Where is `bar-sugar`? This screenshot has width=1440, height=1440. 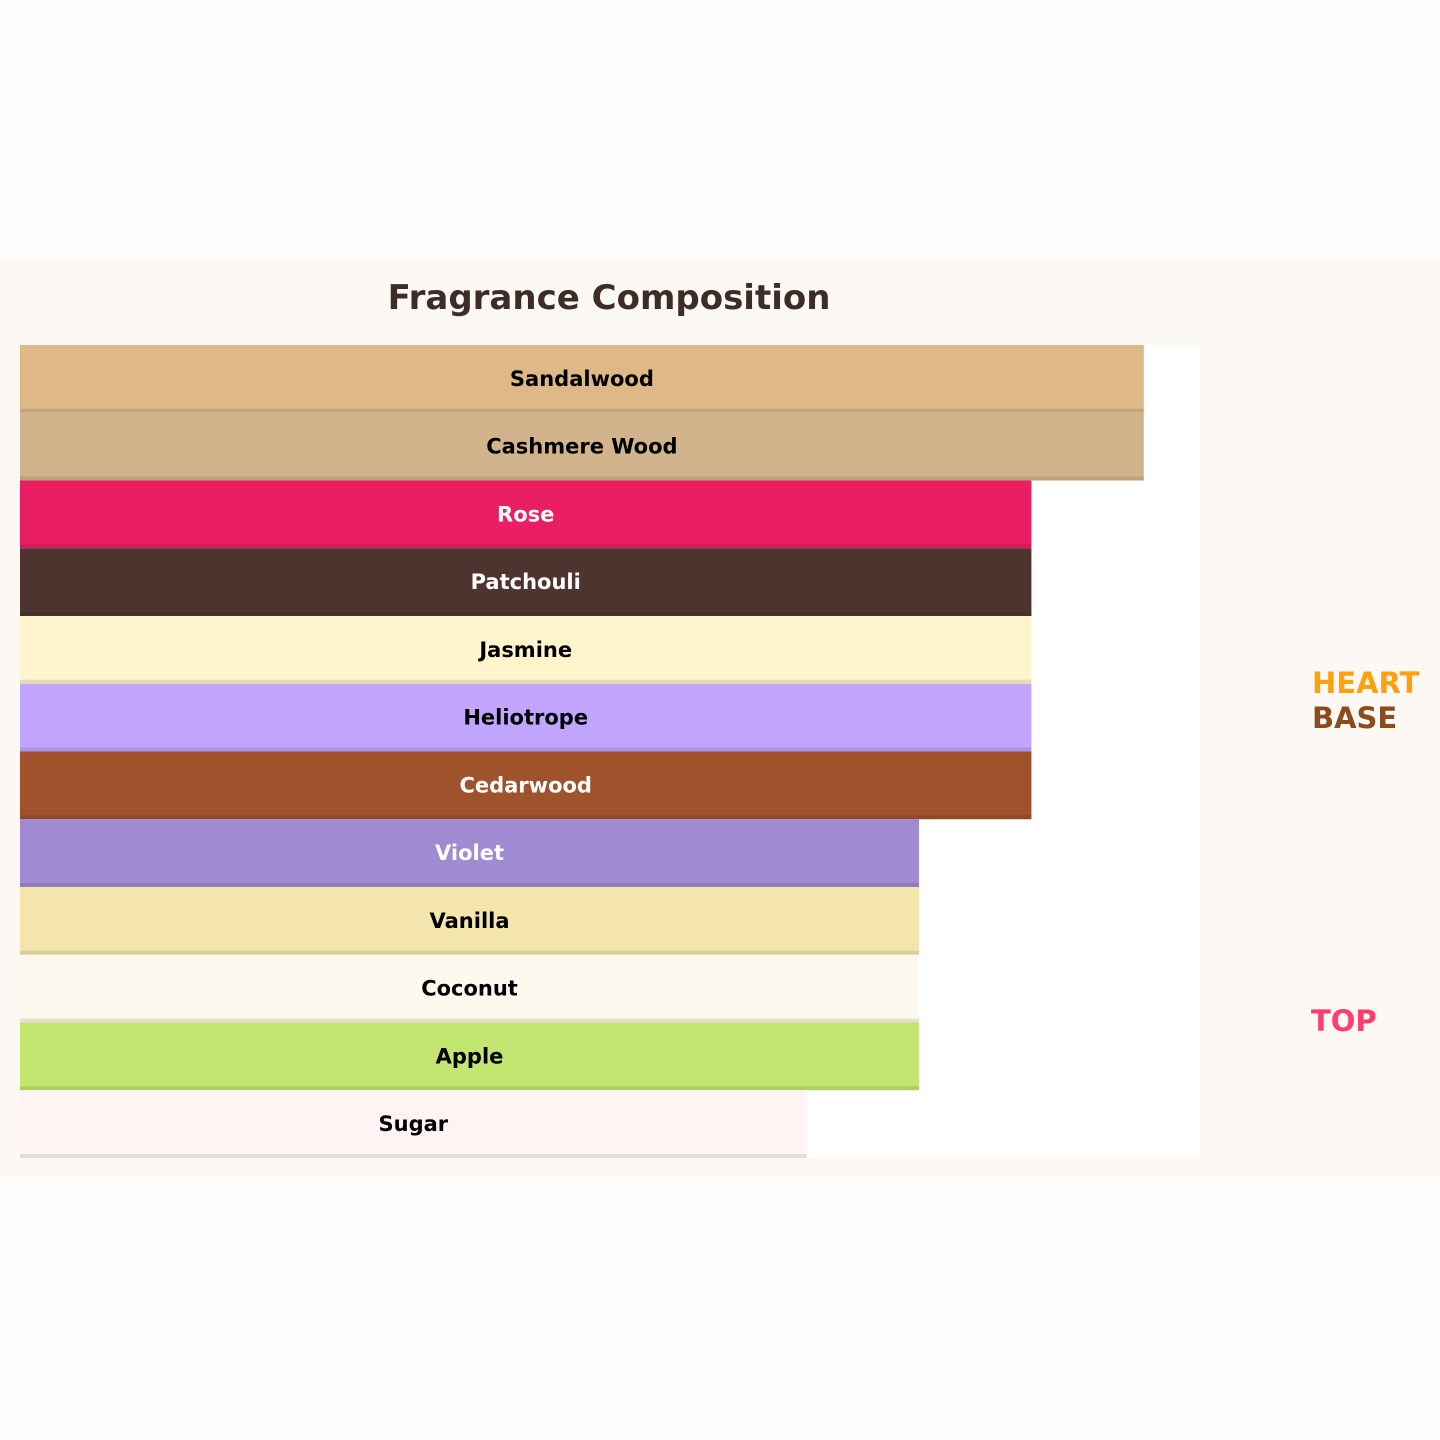
bar-sugar is located at coordinates (413, 1124).